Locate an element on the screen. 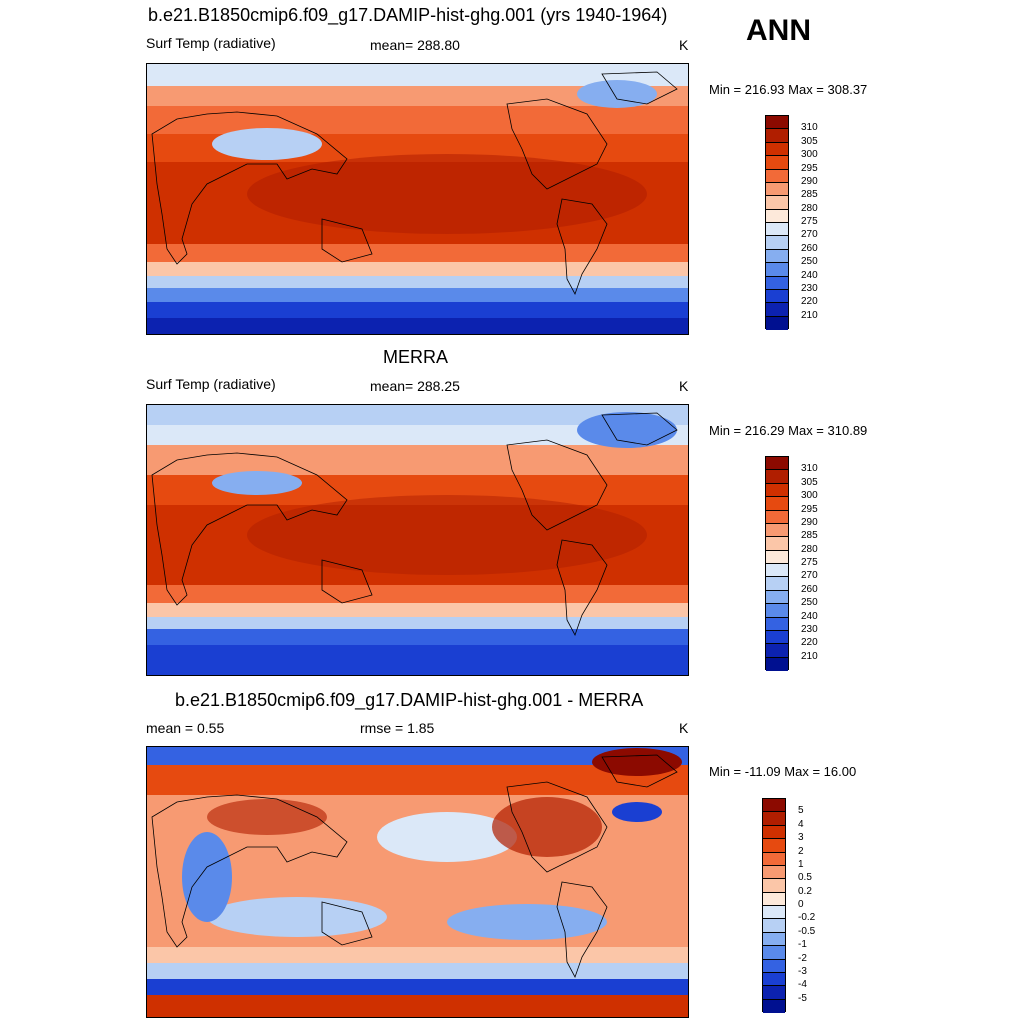  panel2-variable-label: Surf Temp (radiative) is located at coordinates (211, 384).